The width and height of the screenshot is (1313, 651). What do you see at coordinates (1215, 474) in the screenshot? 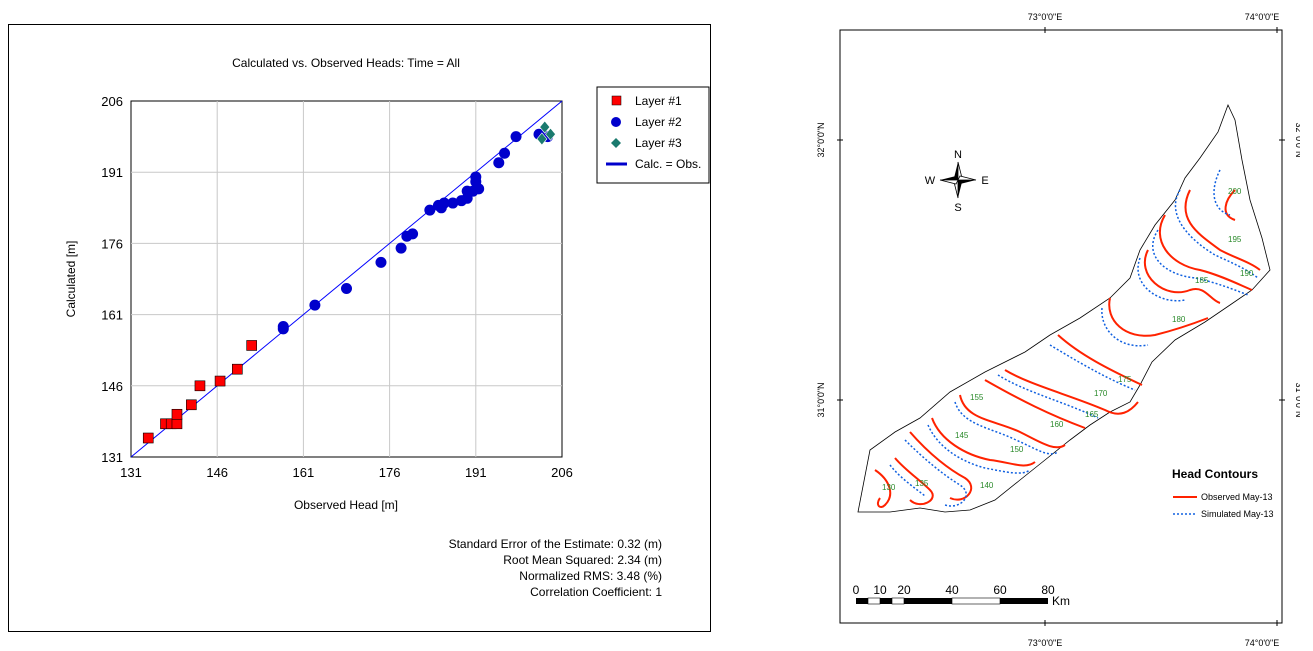
I see `map-legend-title: Head Contours` at bounding box center [1215, 474].